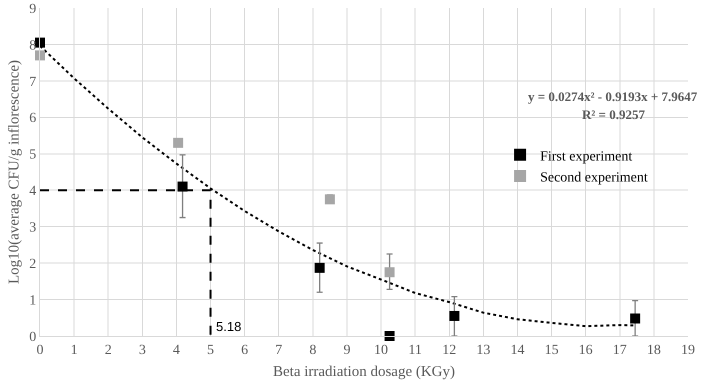  Describe the element at coordinates (312, 350) in the screenshot. I see `x-tick-label: 8` at that location.